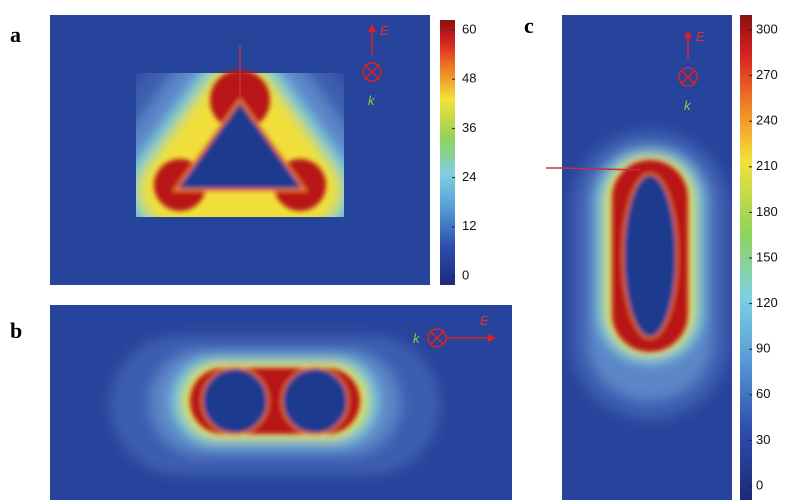 The width and height of the screenshot is (786, 500). What do you see at coordinates (469, 78) in the screenshot?
I see `colorbar-tick-label: 48` at bounding box center [469, 78].